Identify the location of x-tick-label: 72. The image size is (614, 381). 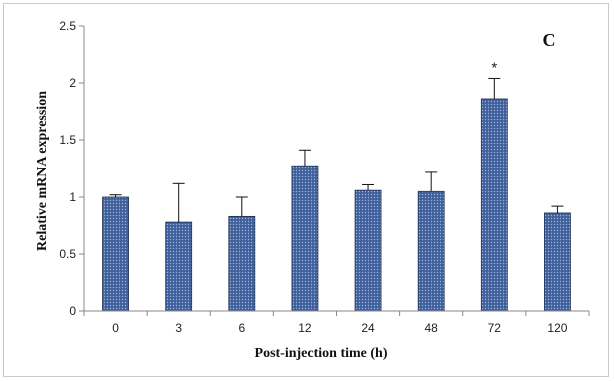
(495, 328).